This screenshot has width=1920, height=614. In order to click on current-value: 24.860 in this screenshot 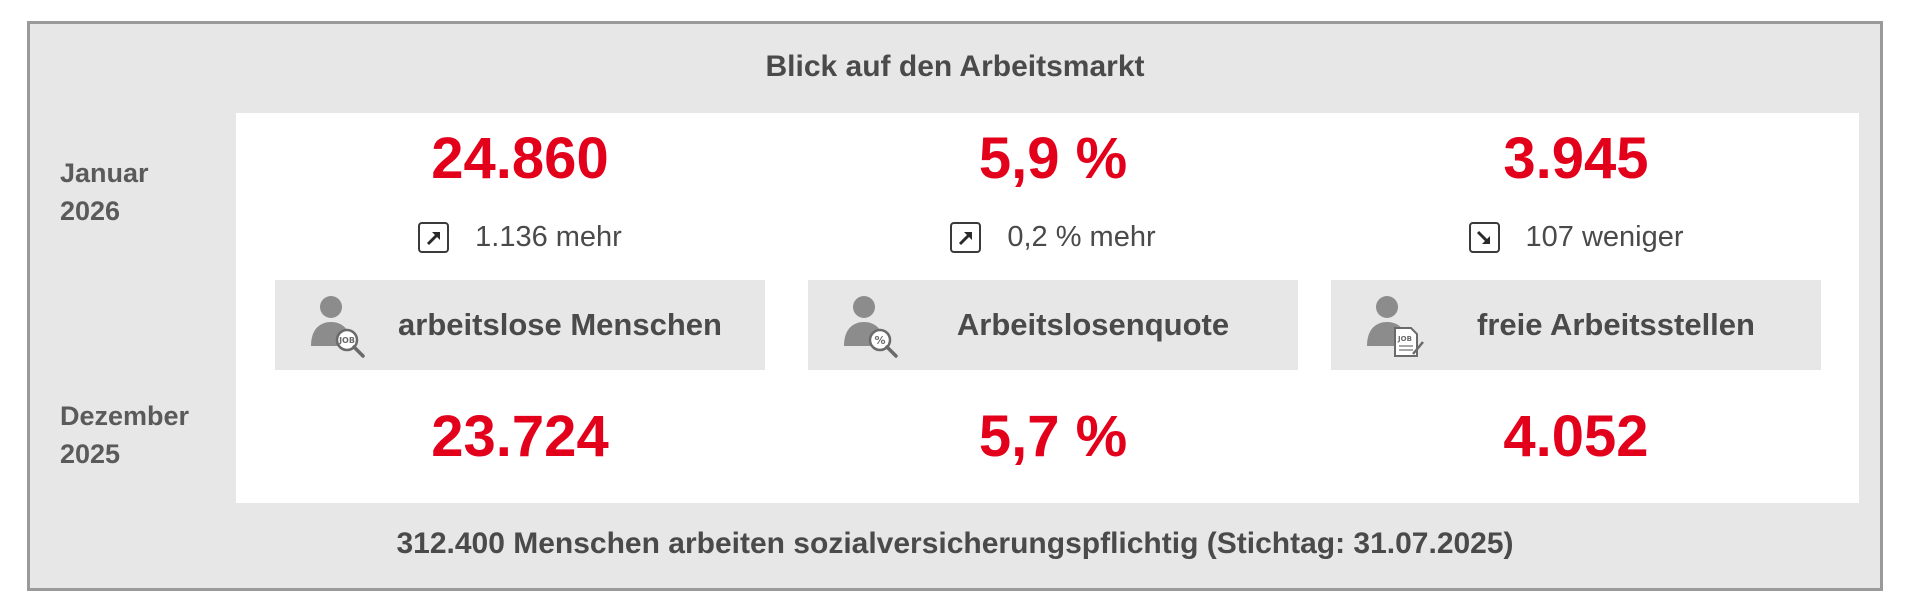, I will do `click(520, 158)`.